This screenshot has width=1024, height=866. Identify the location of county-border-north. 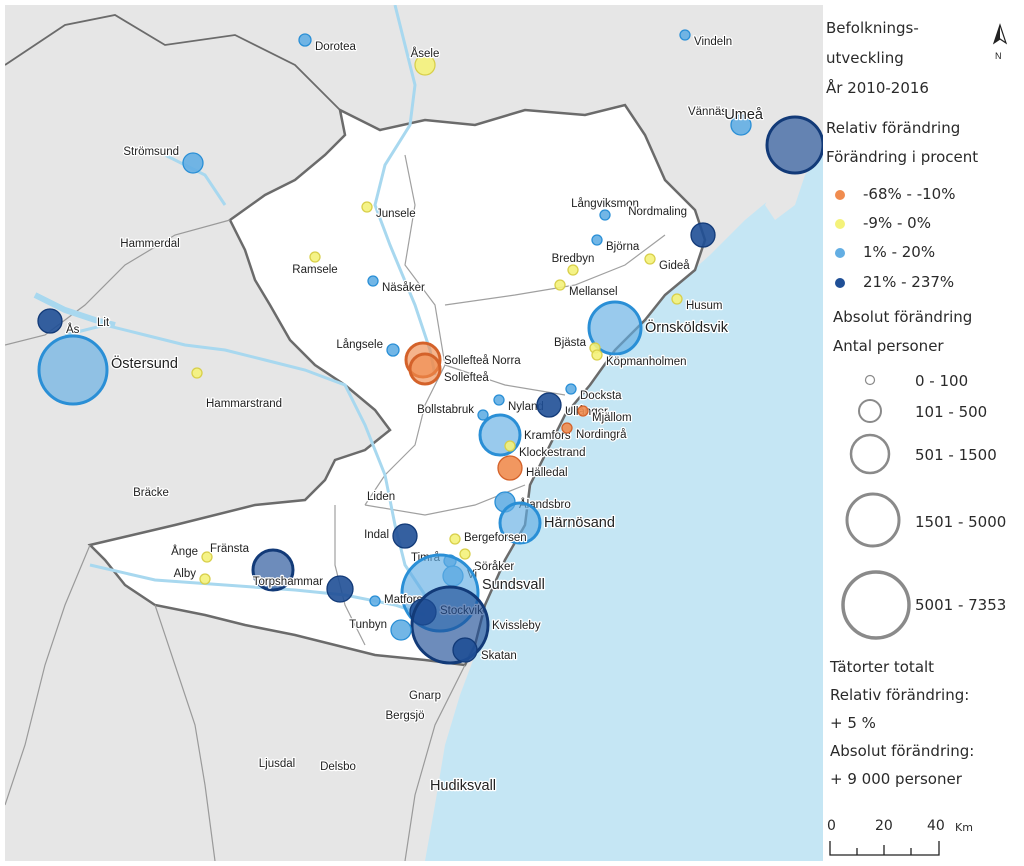
(172, 62).